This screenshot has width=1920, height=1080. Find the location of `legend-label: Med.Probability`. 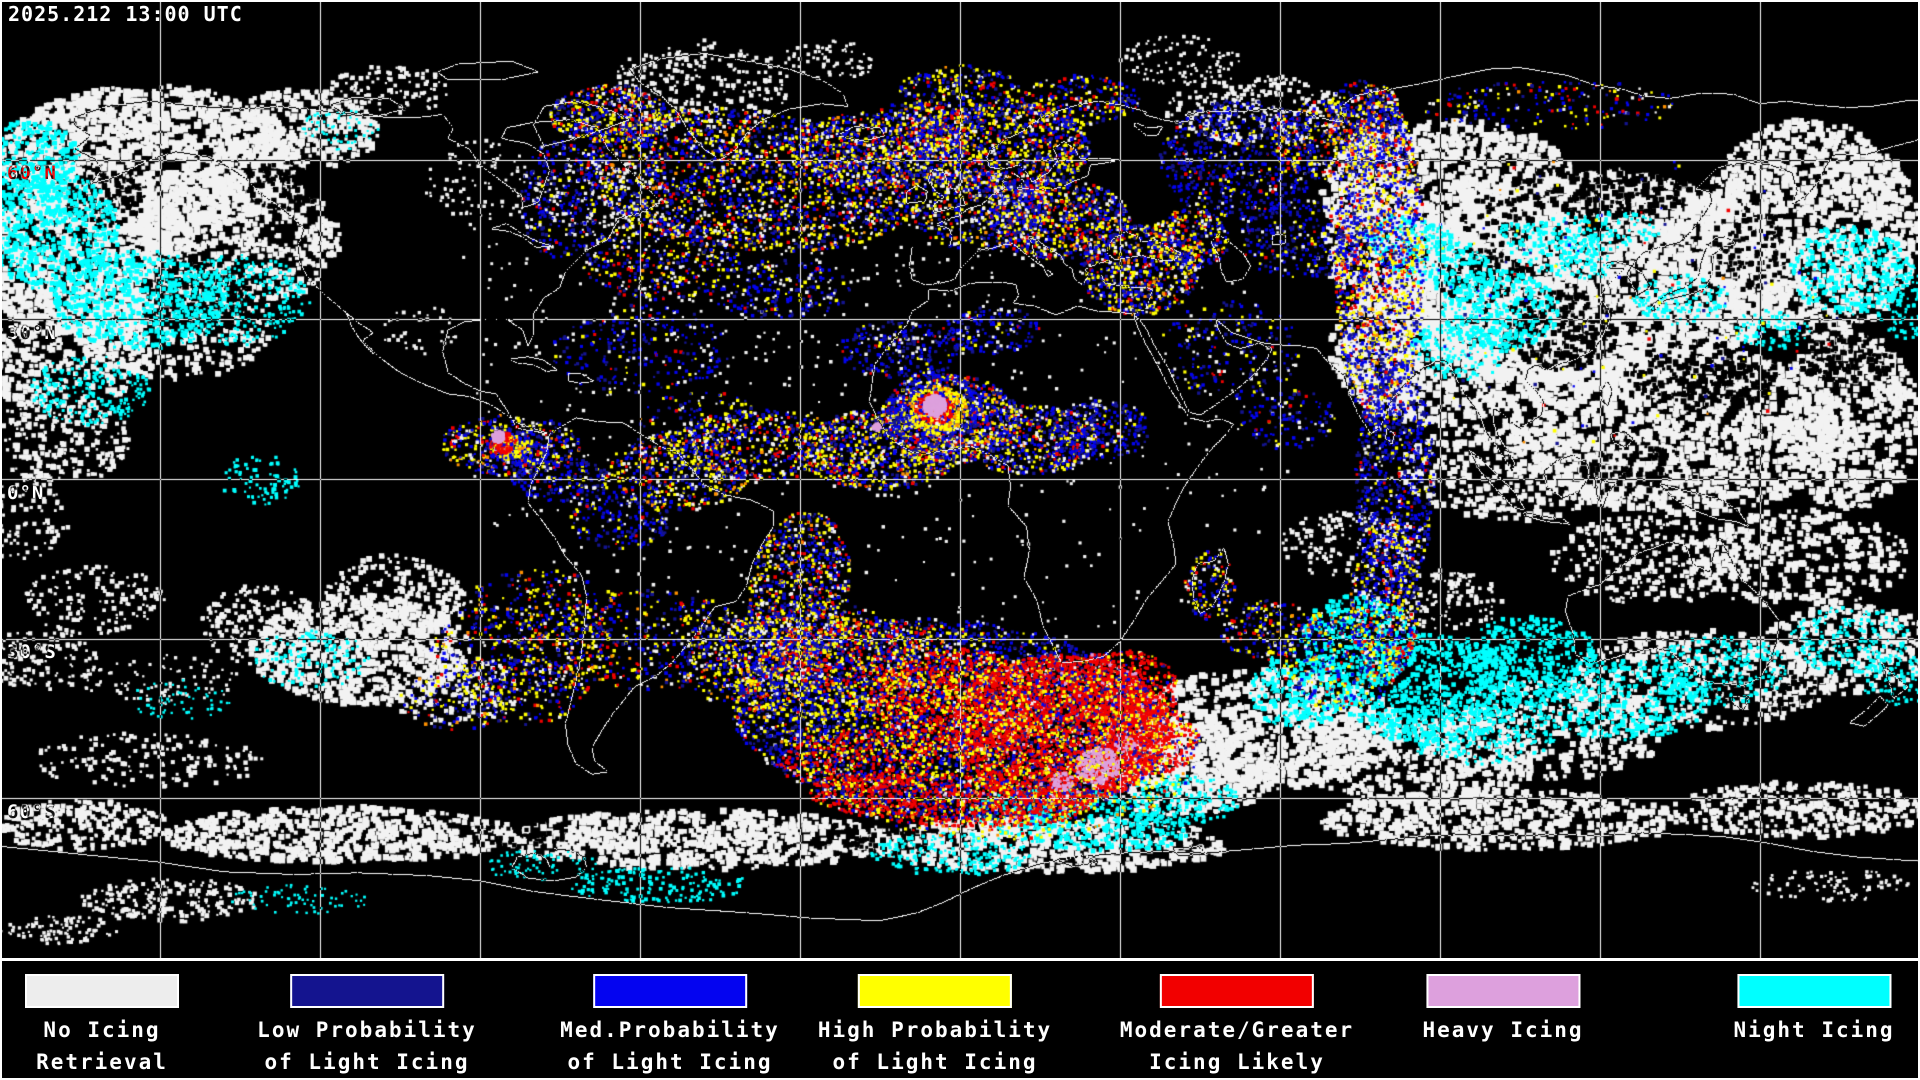

legend-label: Med.Probability is located at coordinates (670, 1030).